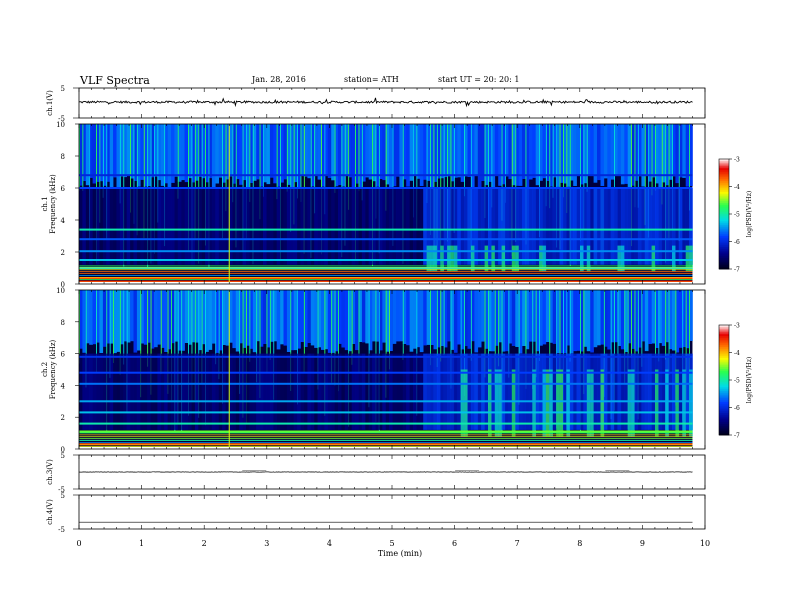  I want to click on spectrogram-baseline, so click(386, 283).